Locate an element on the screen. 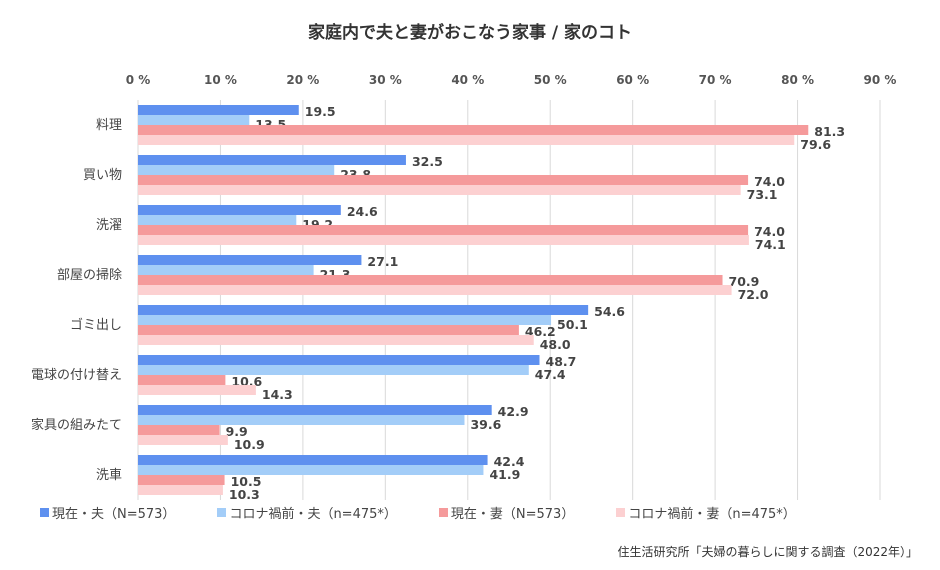 The width and height of the screenshot is (940, 570). data-label: 10.9 is located at coordinates (249, 444).